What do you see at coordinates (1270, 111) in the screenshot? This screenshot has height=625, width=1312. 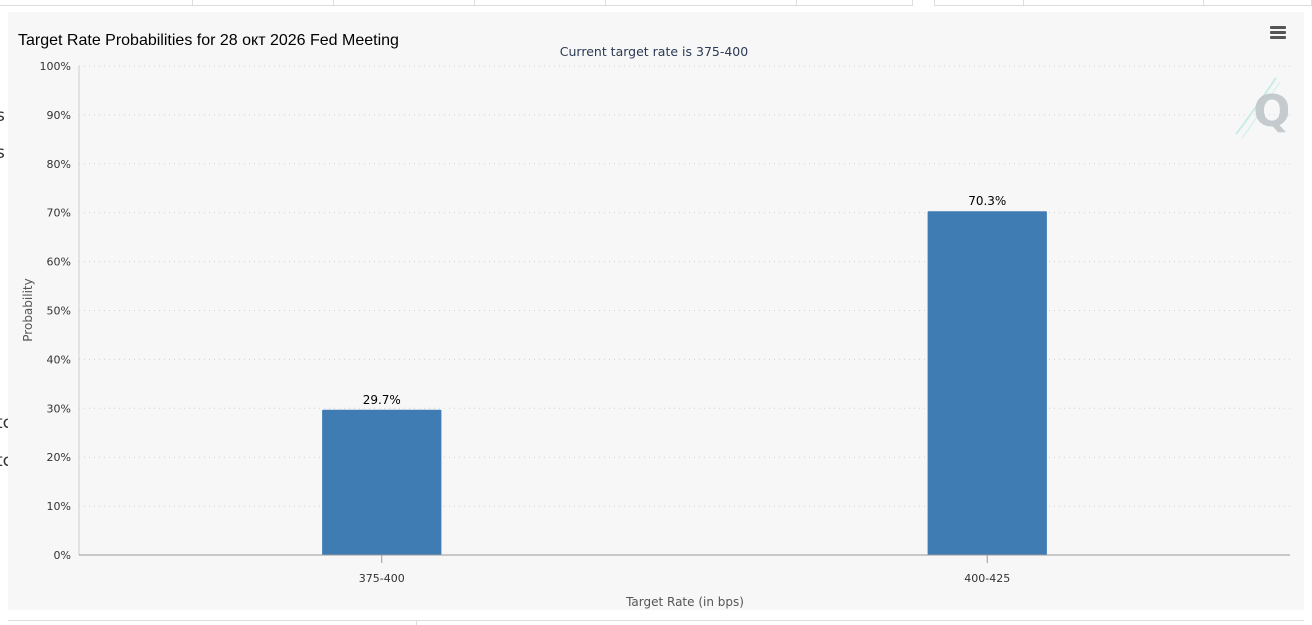 I see `svg-text: Q` at bounding box center [1270, 111].